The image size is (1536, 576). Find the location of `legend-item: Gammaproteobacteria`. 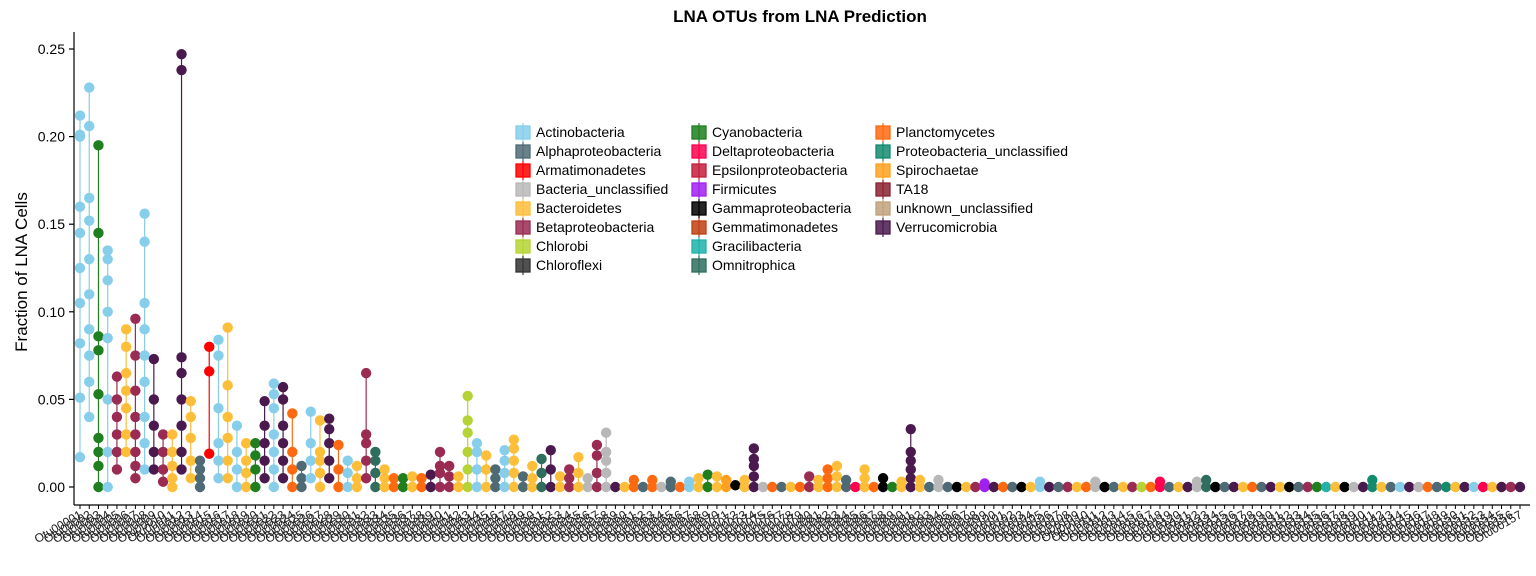

legend-item: Gammaproteobacteria is located at coordinates (771, 208).